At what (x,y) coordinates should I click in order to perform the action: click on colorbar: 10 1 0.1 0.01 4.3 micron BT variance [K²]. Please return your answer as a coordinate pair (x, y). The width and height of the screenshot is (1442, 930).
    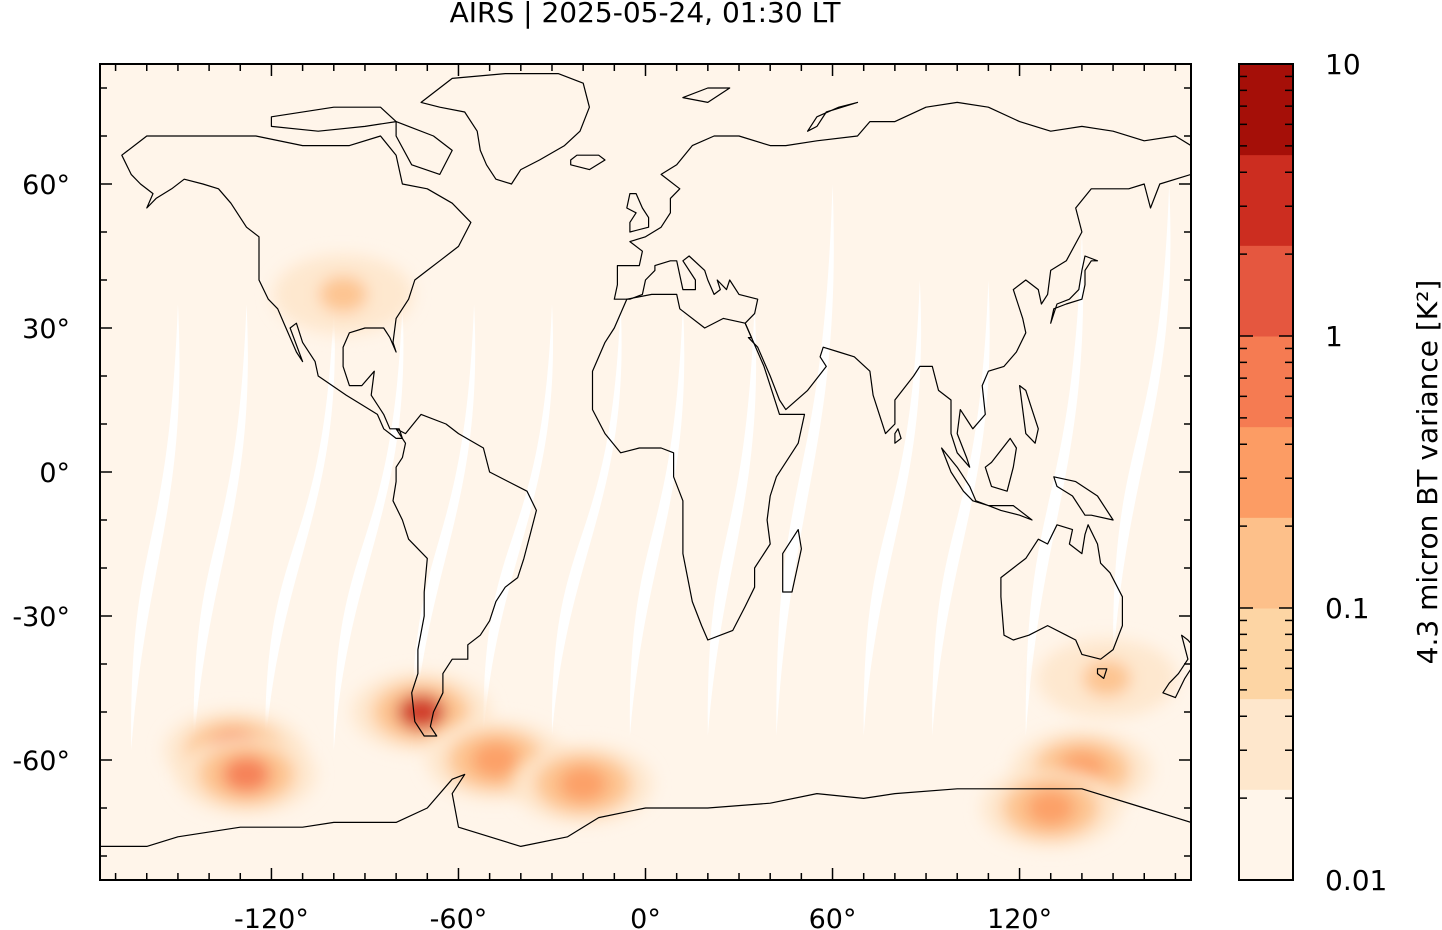
    Looking at the image, I should click on (1340, 472).